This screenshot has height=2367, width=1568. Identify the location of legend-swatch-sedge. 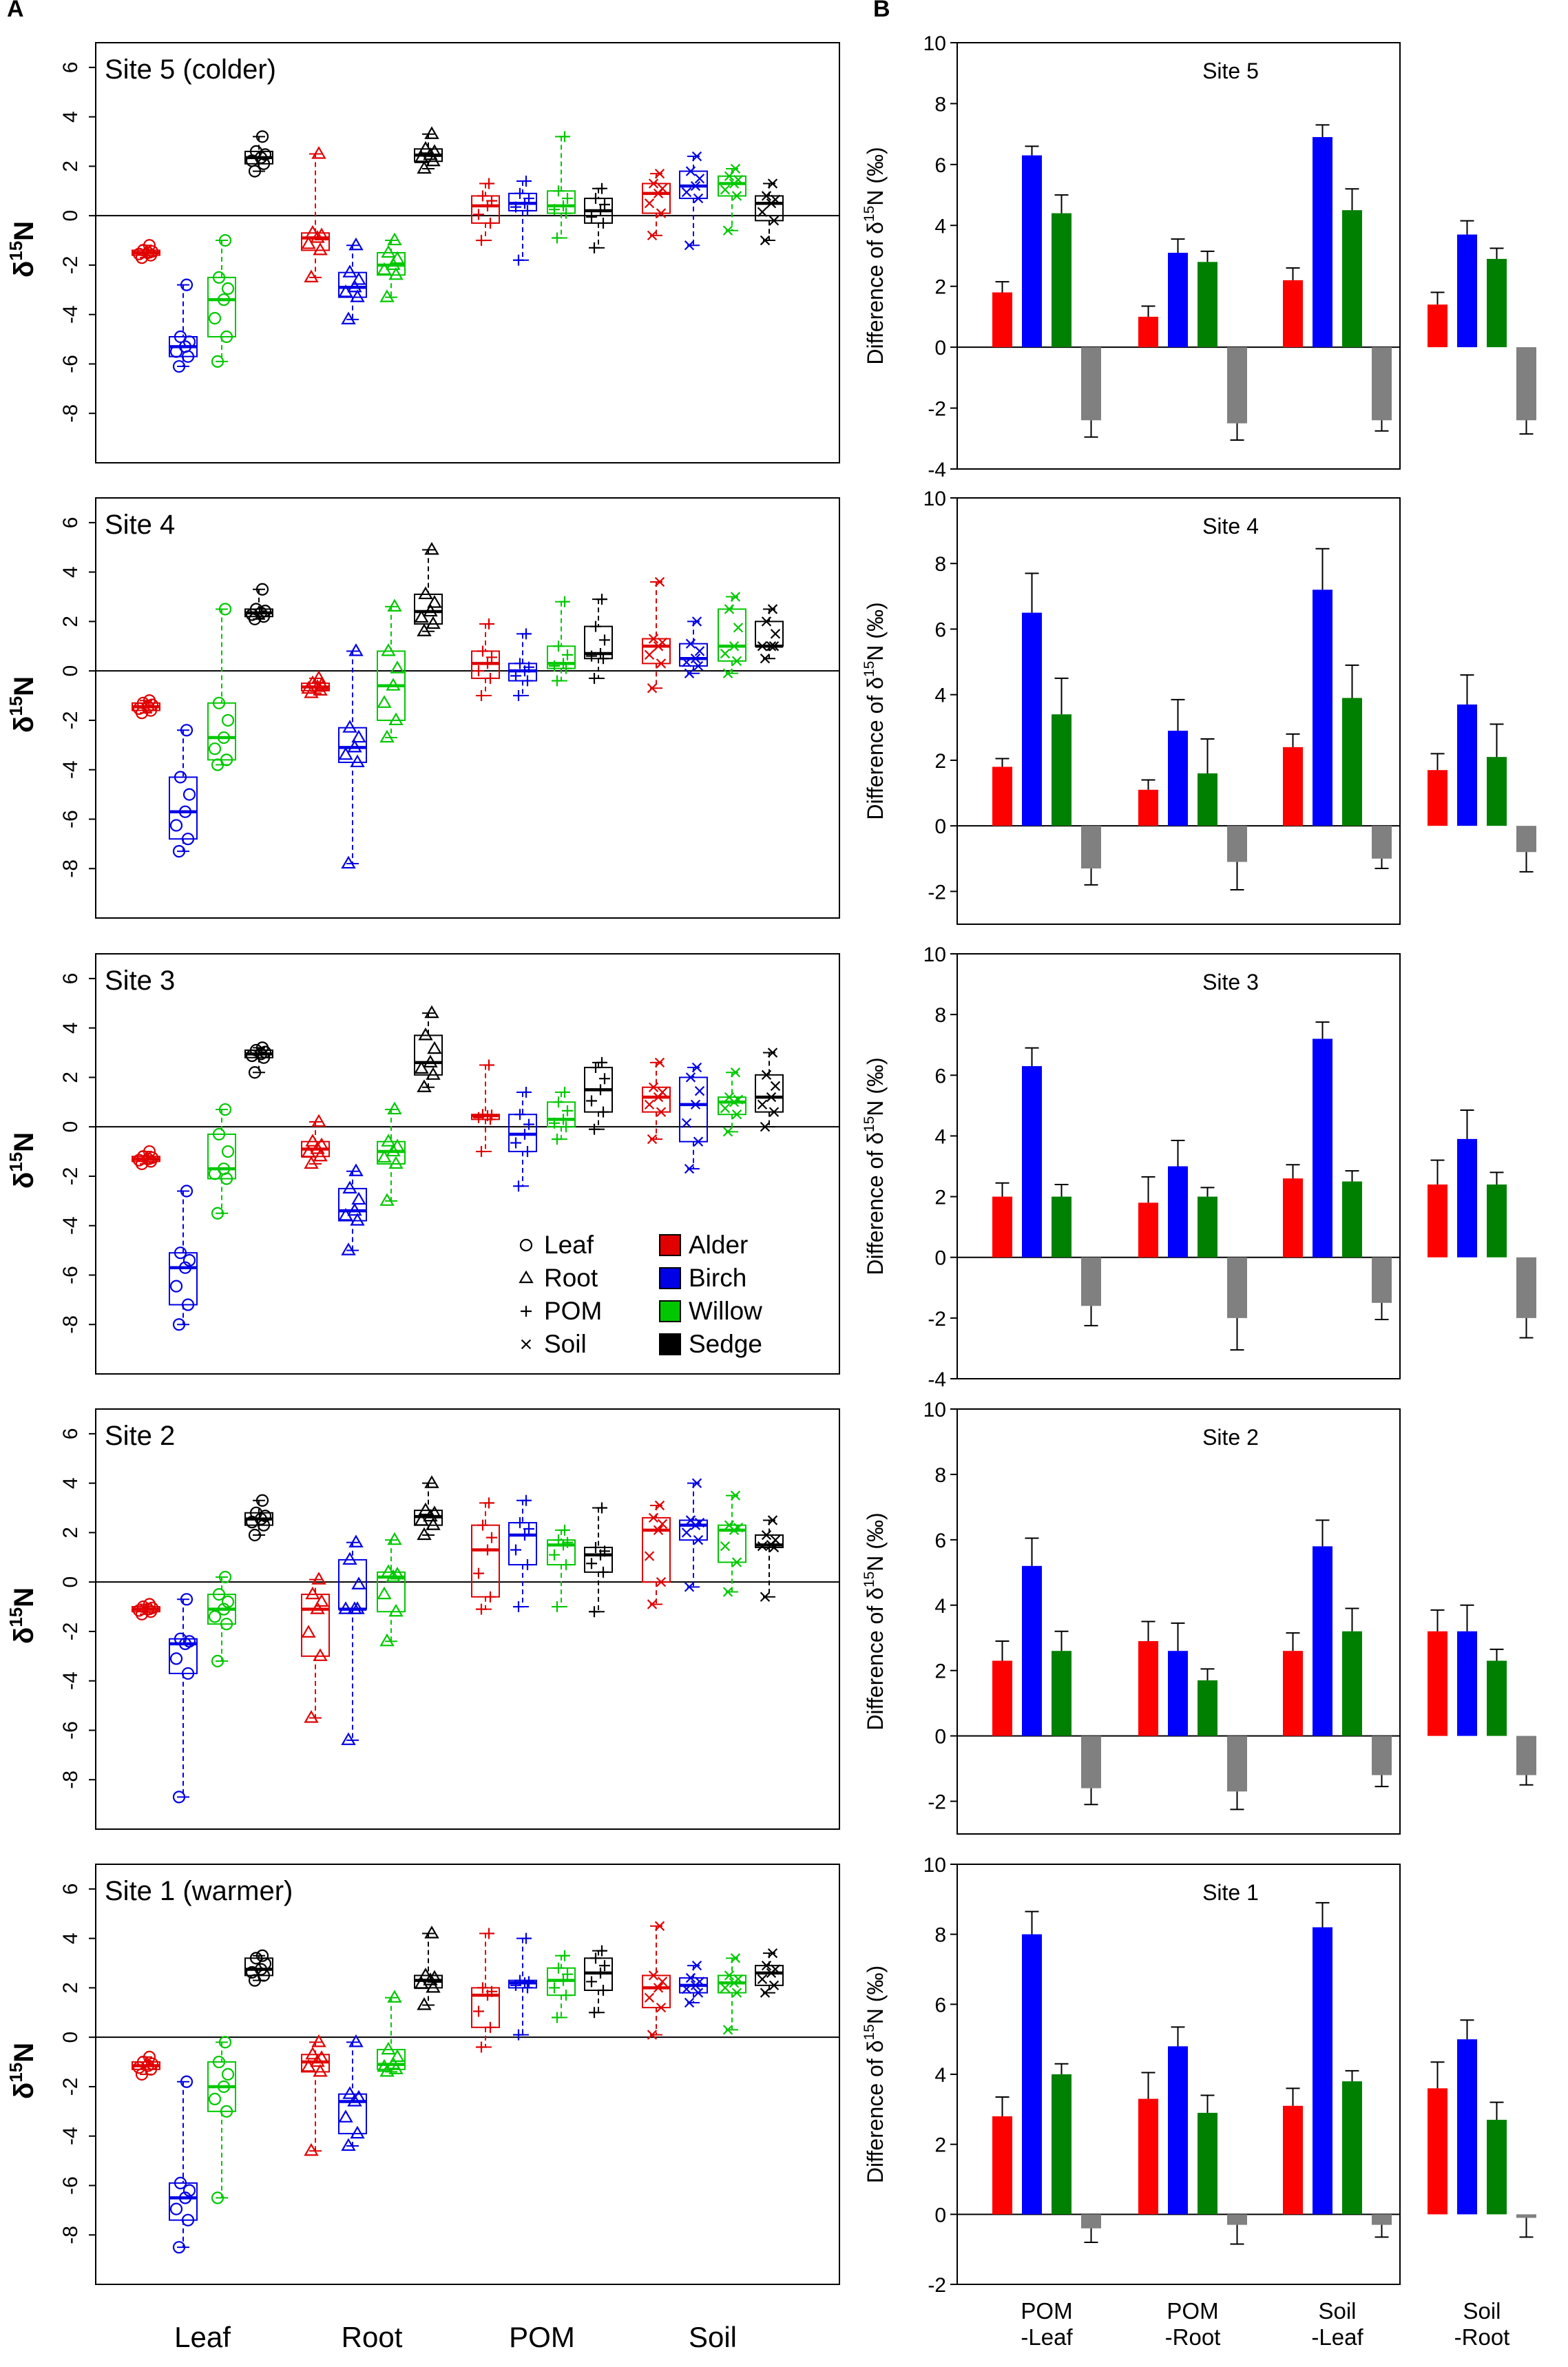
(670, 1344).